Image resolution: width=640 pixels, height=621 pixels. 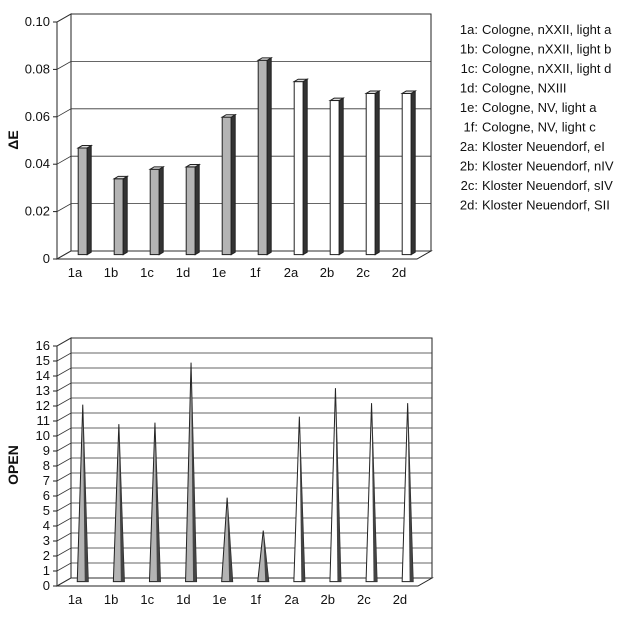 I want to click on legend-key: 2d:, so click(x=469, y=205).